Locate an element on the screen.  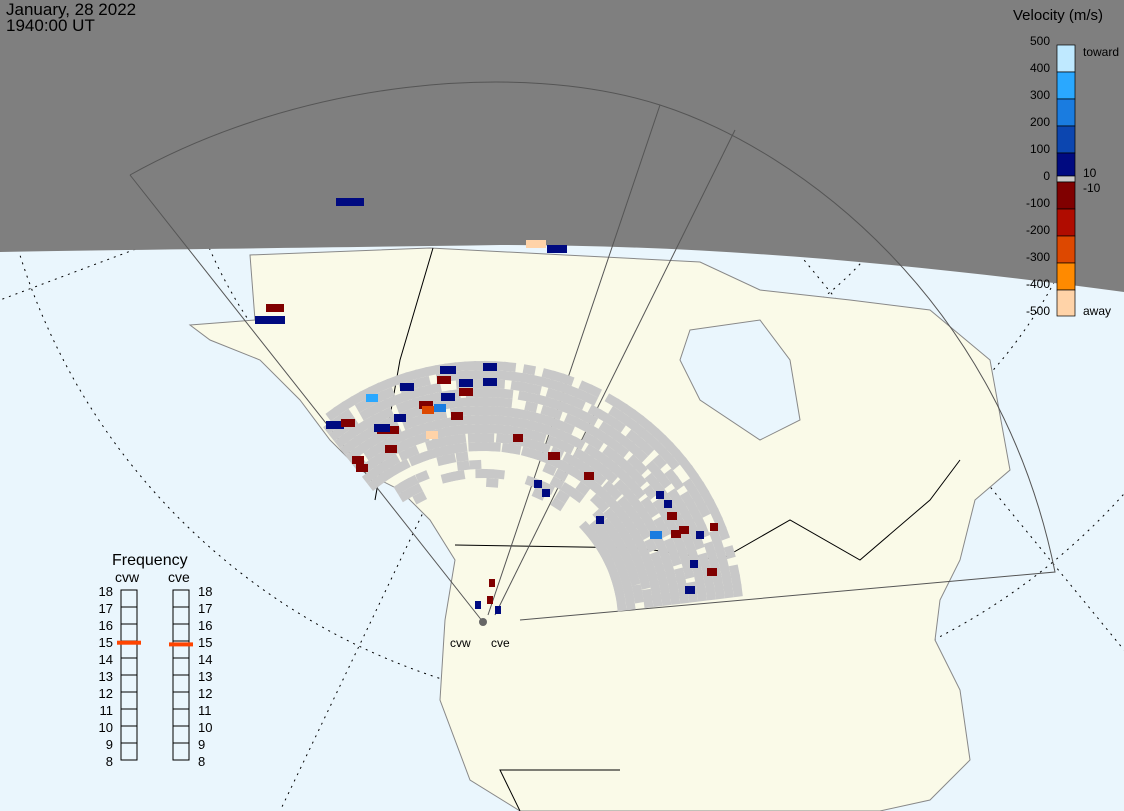
frequency-marker is located at coordinates (181, 644).